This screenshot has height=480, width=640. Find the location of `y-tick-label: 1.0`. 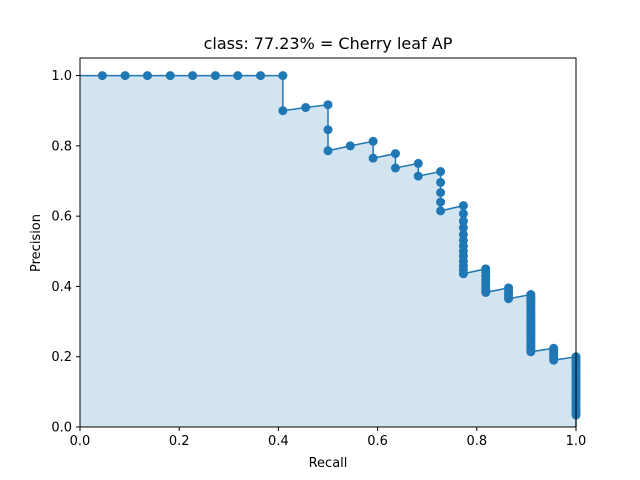

y-tick-label: 1.0 is located at coordinates (61, 76).